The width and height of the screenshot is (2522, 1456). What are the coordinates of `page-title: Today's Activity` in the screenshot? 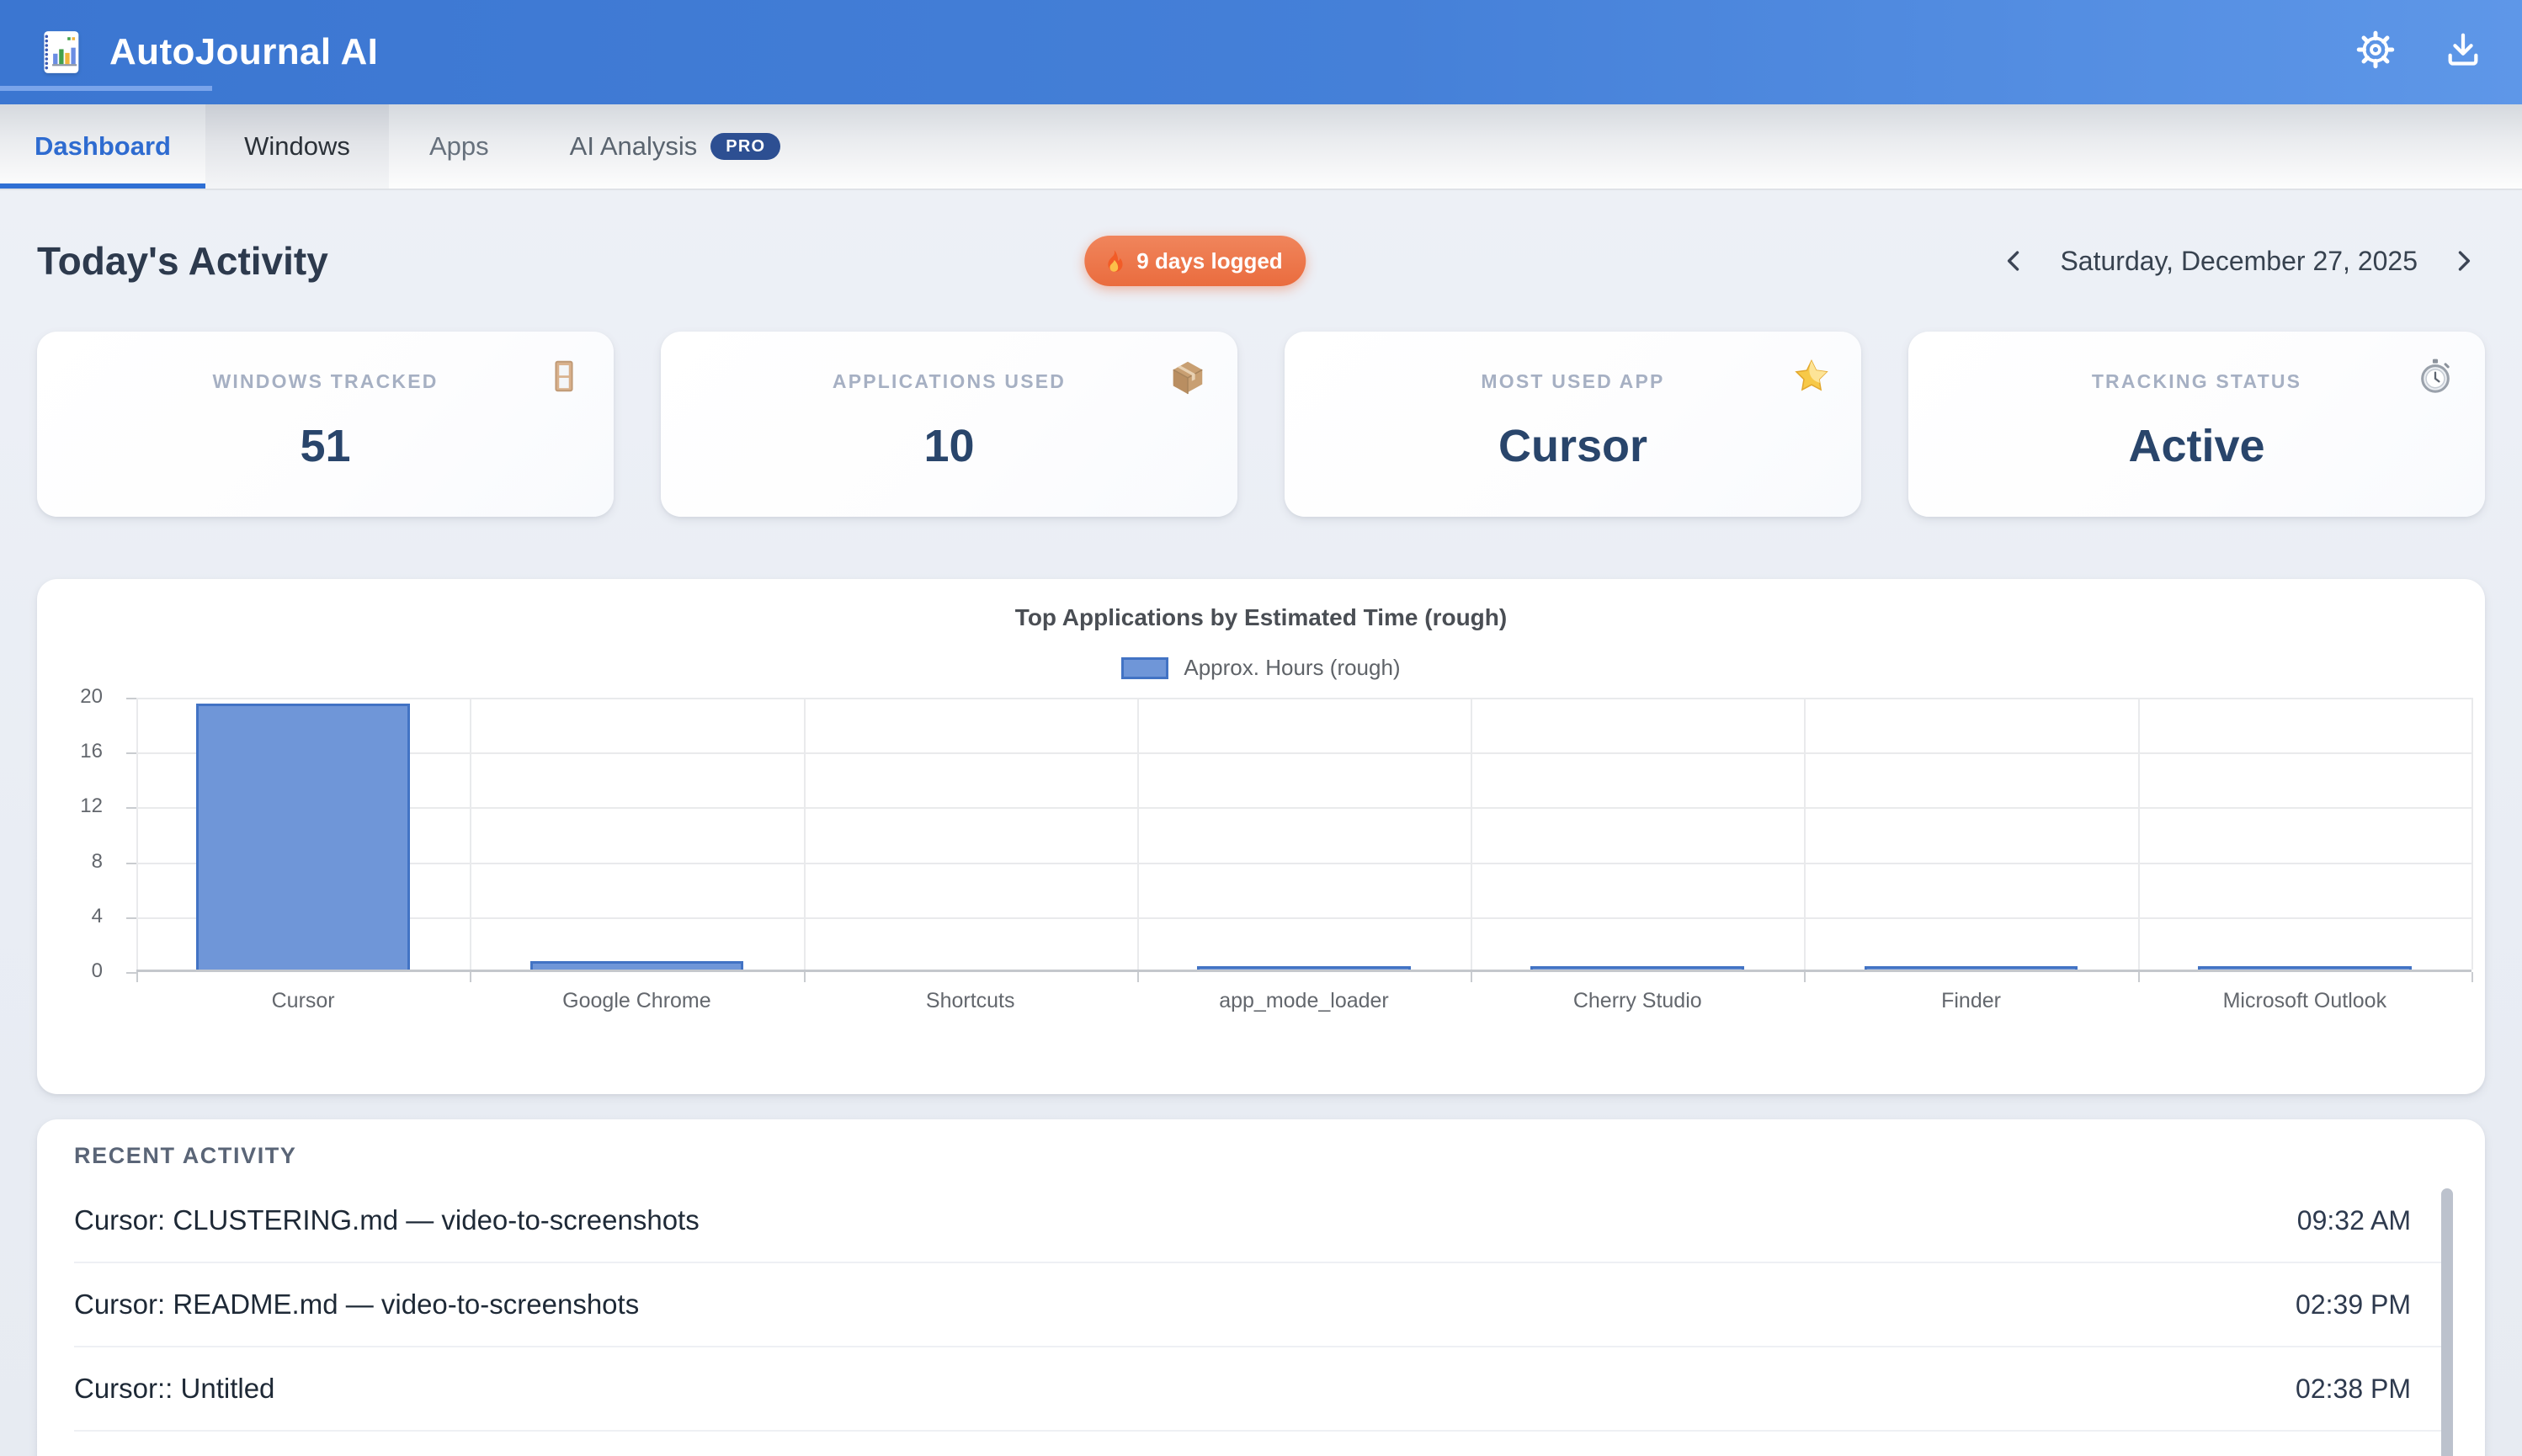 It's located at (182, 261).